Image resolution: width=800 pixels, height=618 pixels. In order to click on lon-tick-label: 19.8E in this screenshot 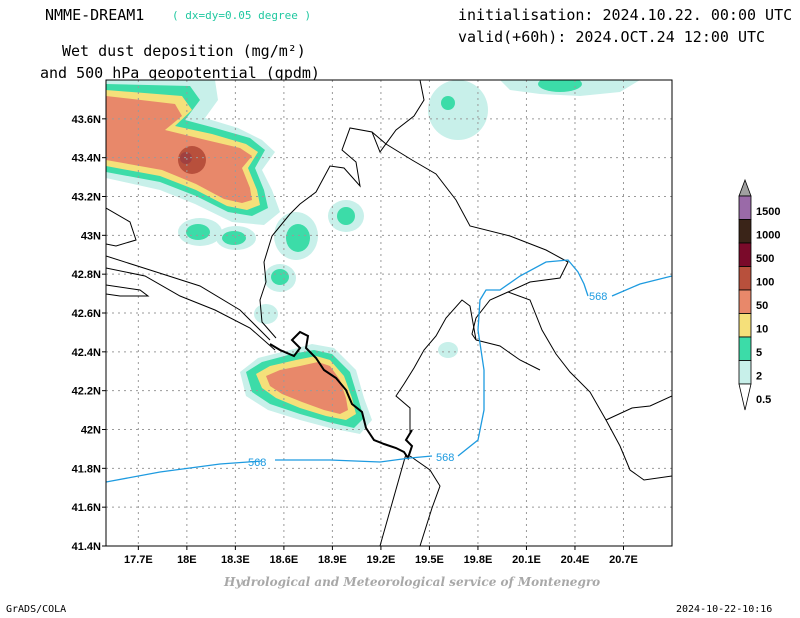, I will do `click(478, 560)`.